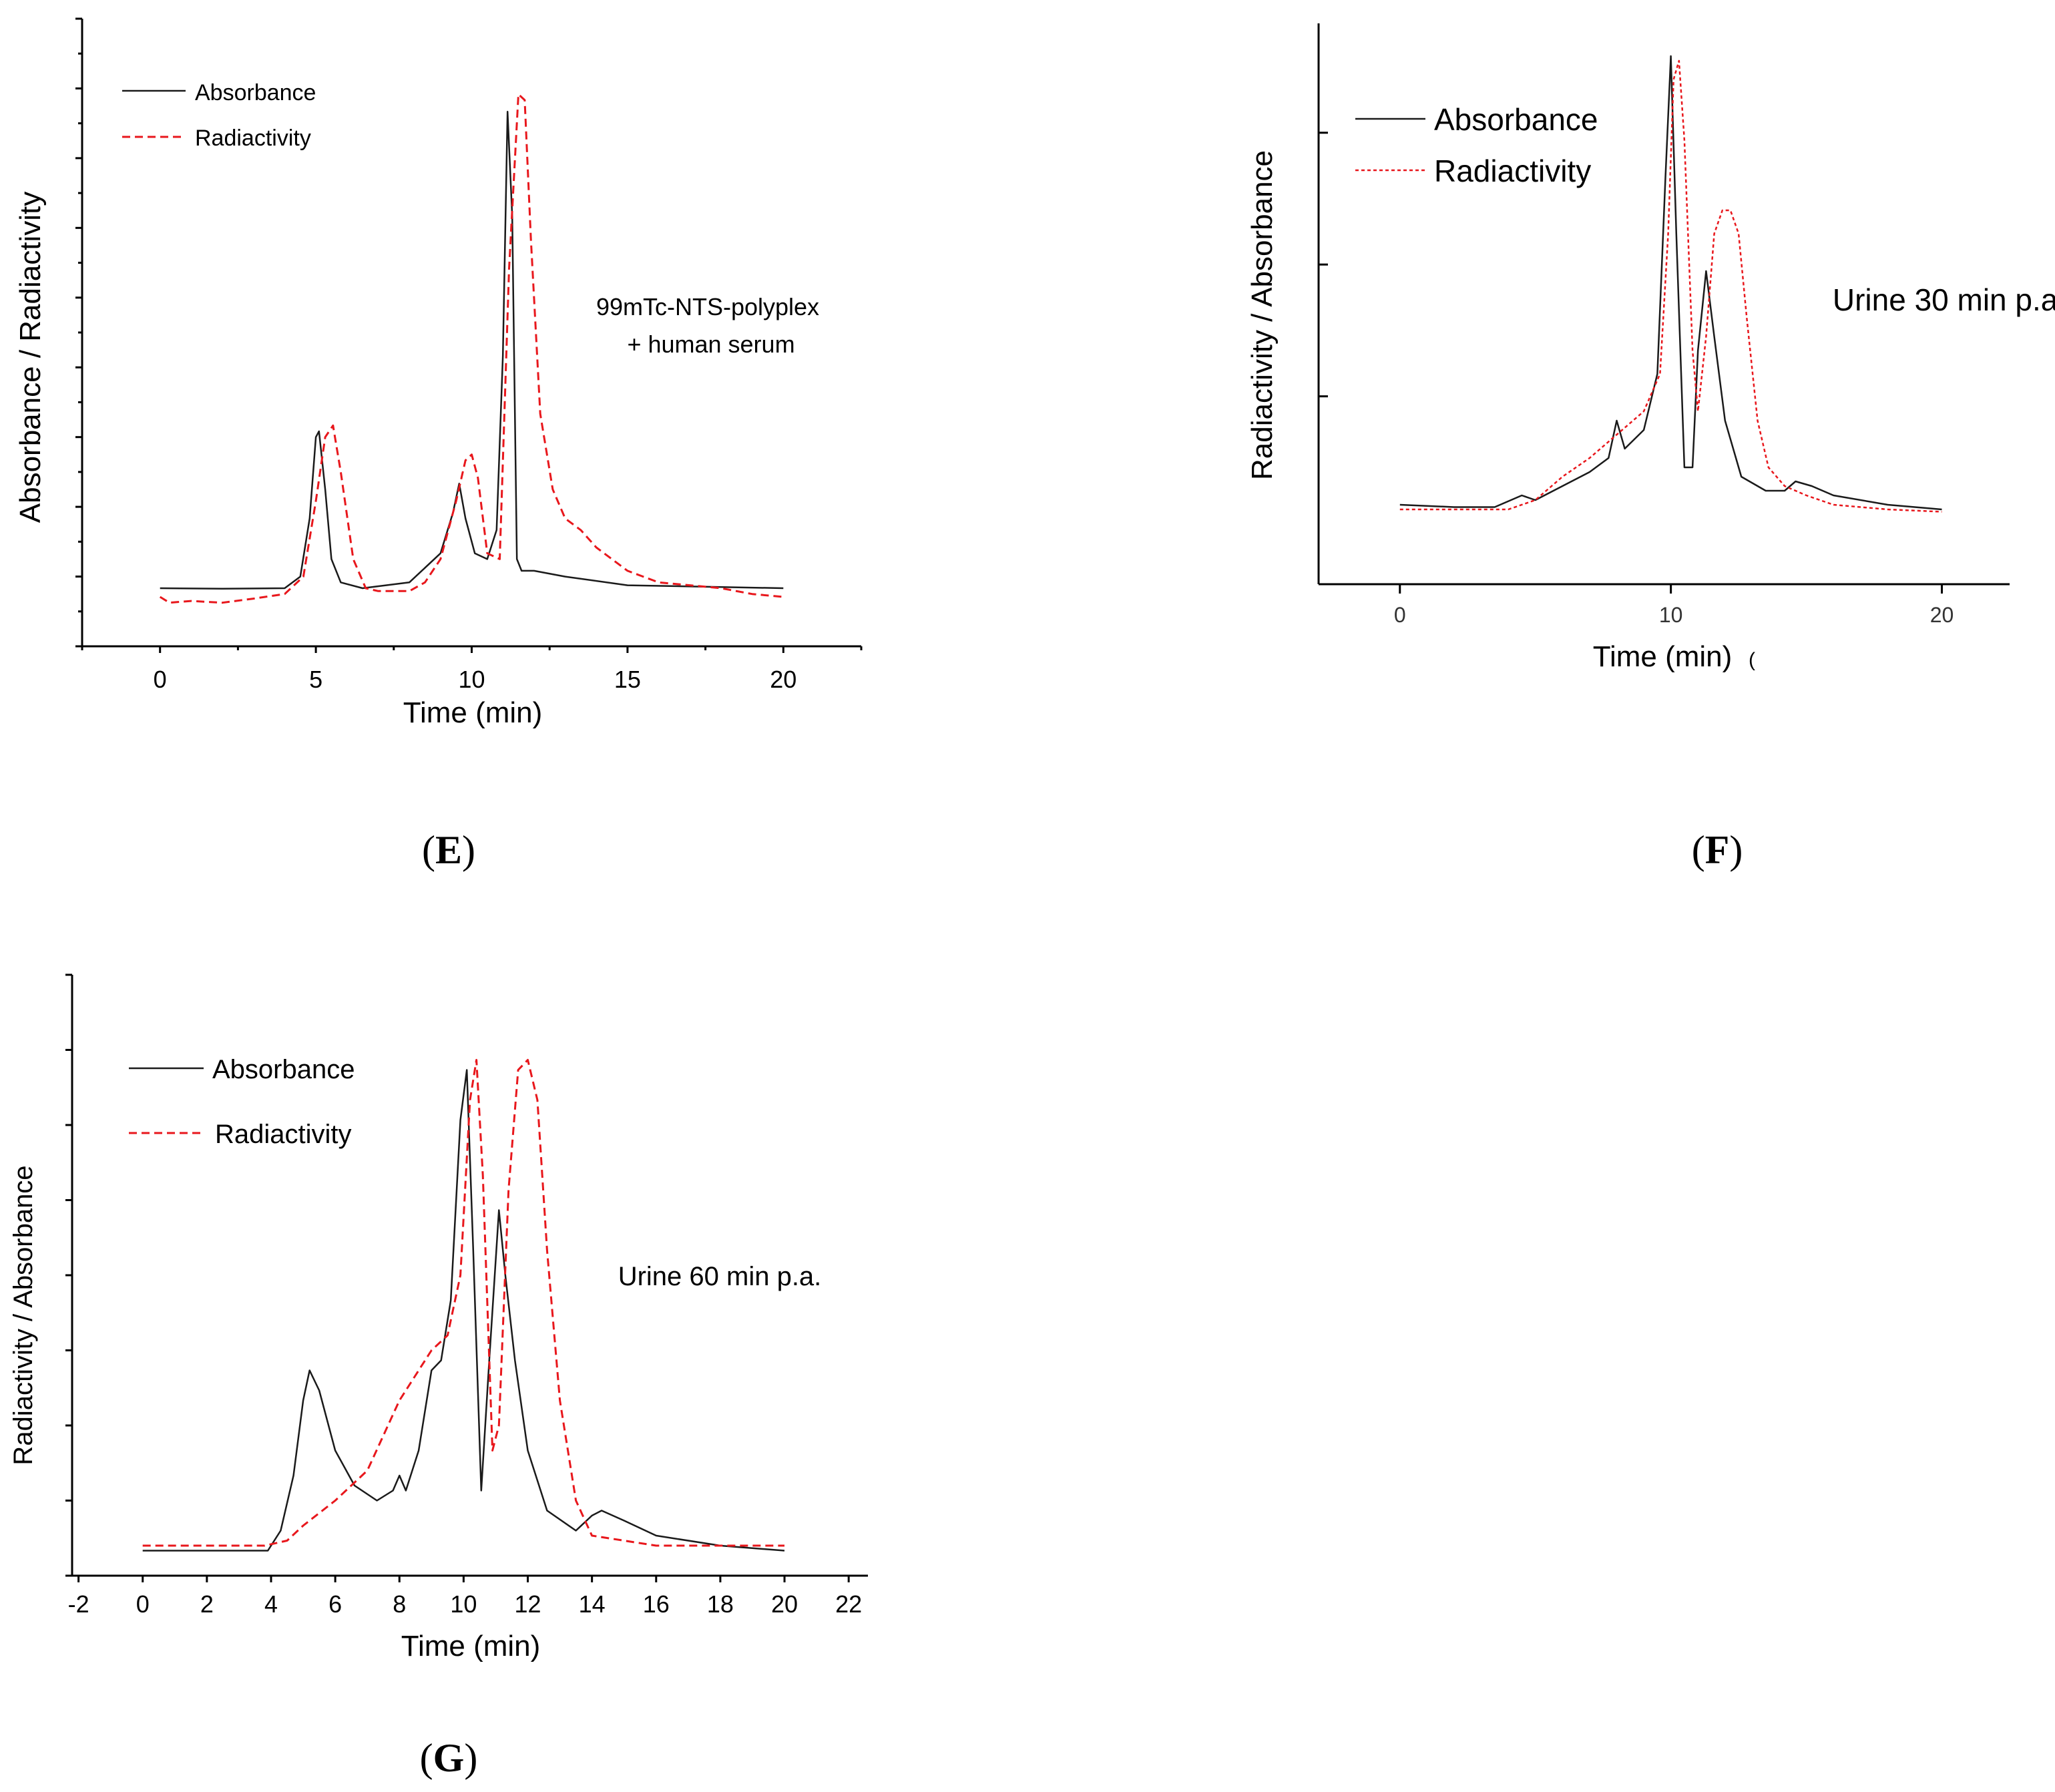 The image size is (2055, 1792). I want to click on g-panel-letter: G, so click(449, 1758).